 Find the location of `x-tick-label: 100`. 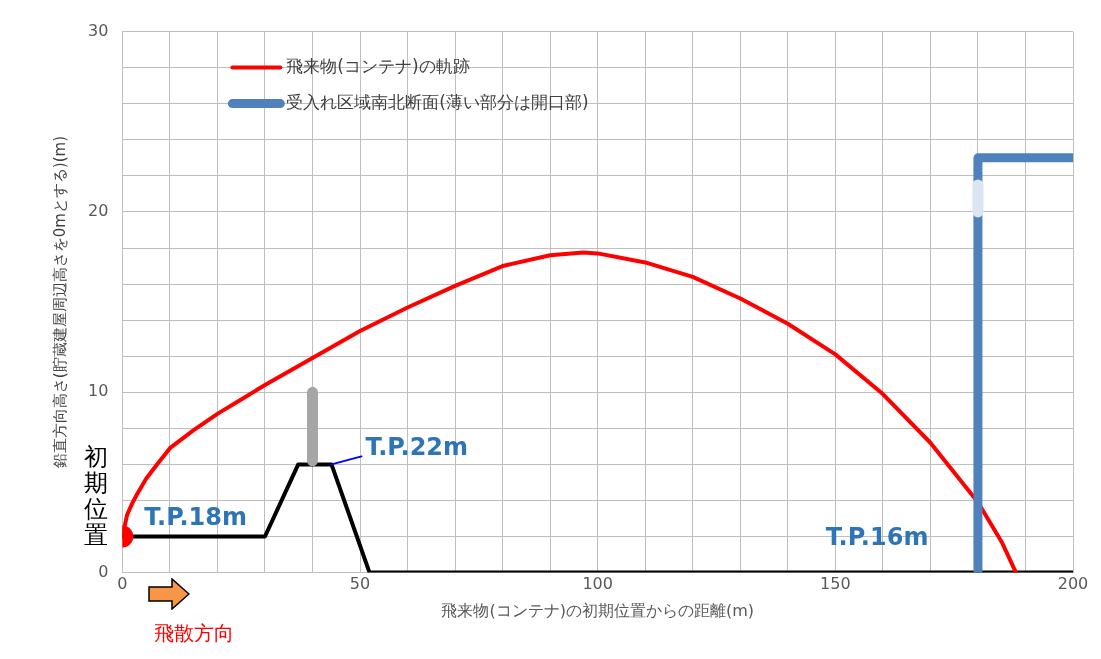

x-tick-label: 100 is located at coordinates (597, 584).